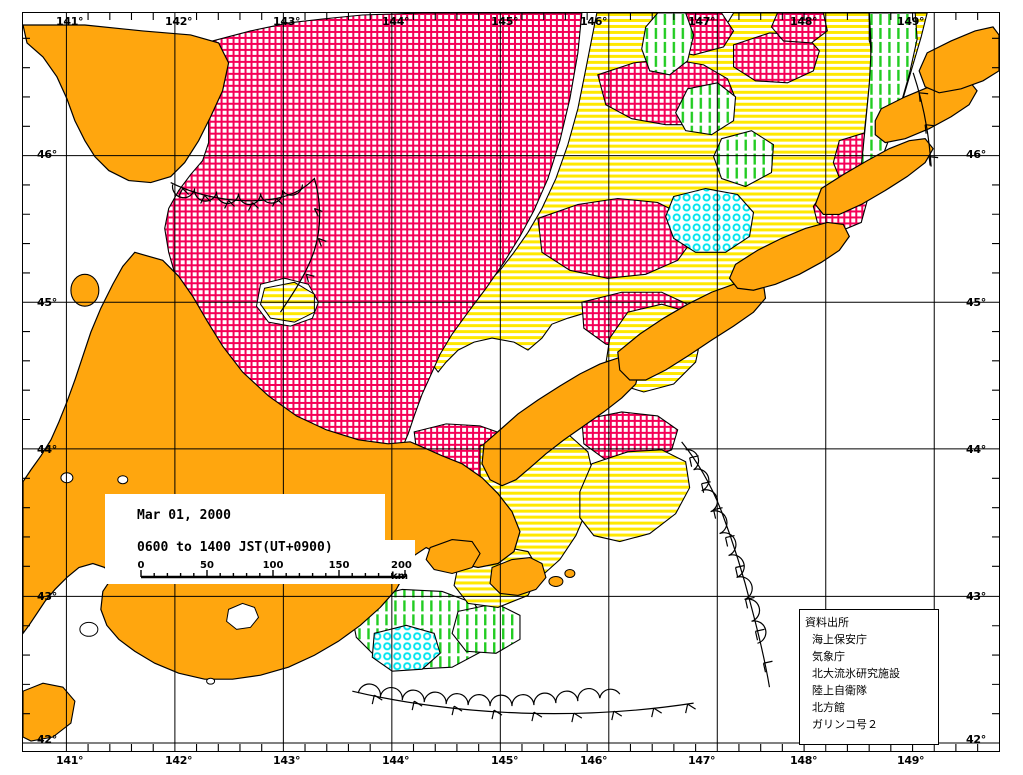 The image size is (1023, 775). I want to click on lake-small-b, so click(211, 681).